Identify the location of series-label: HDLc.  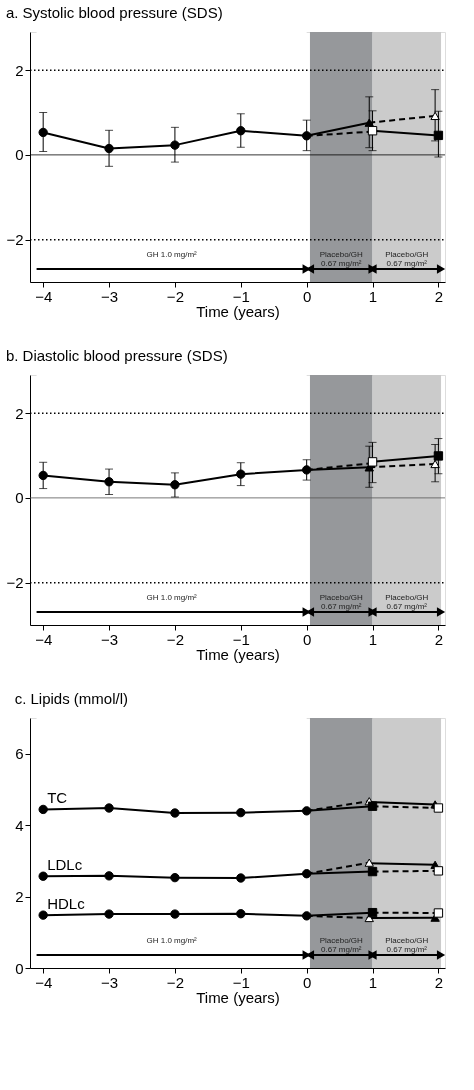
(66, 904).